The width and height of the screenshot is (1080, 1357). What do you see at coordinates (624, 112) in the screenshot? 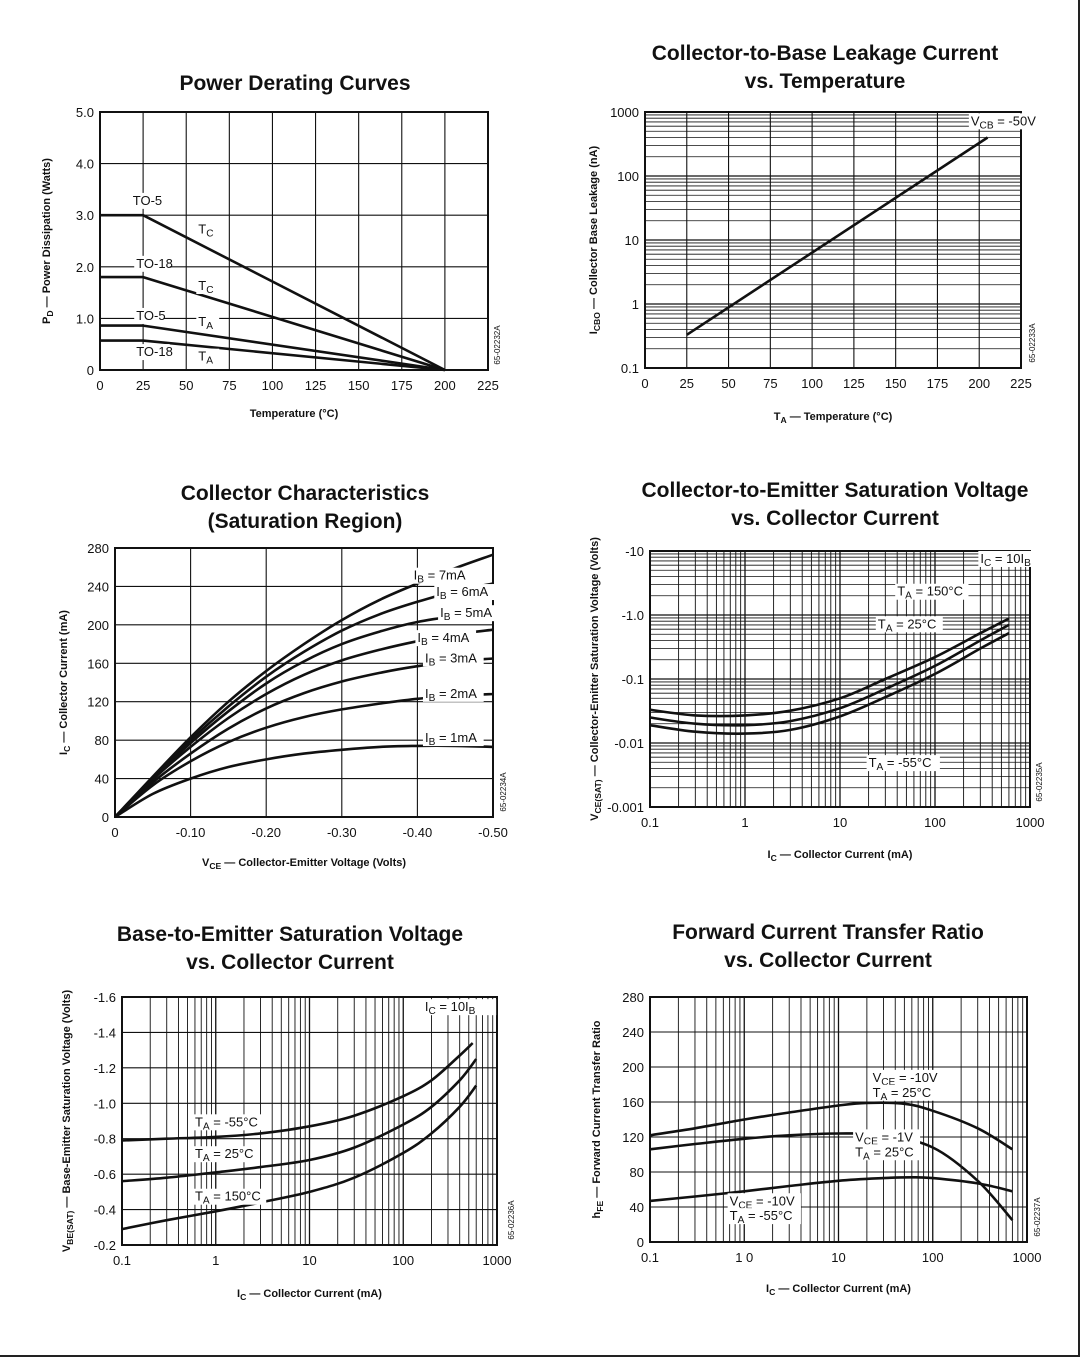
I see `y-tick-label: 1000` at bounding box center [624, 112].